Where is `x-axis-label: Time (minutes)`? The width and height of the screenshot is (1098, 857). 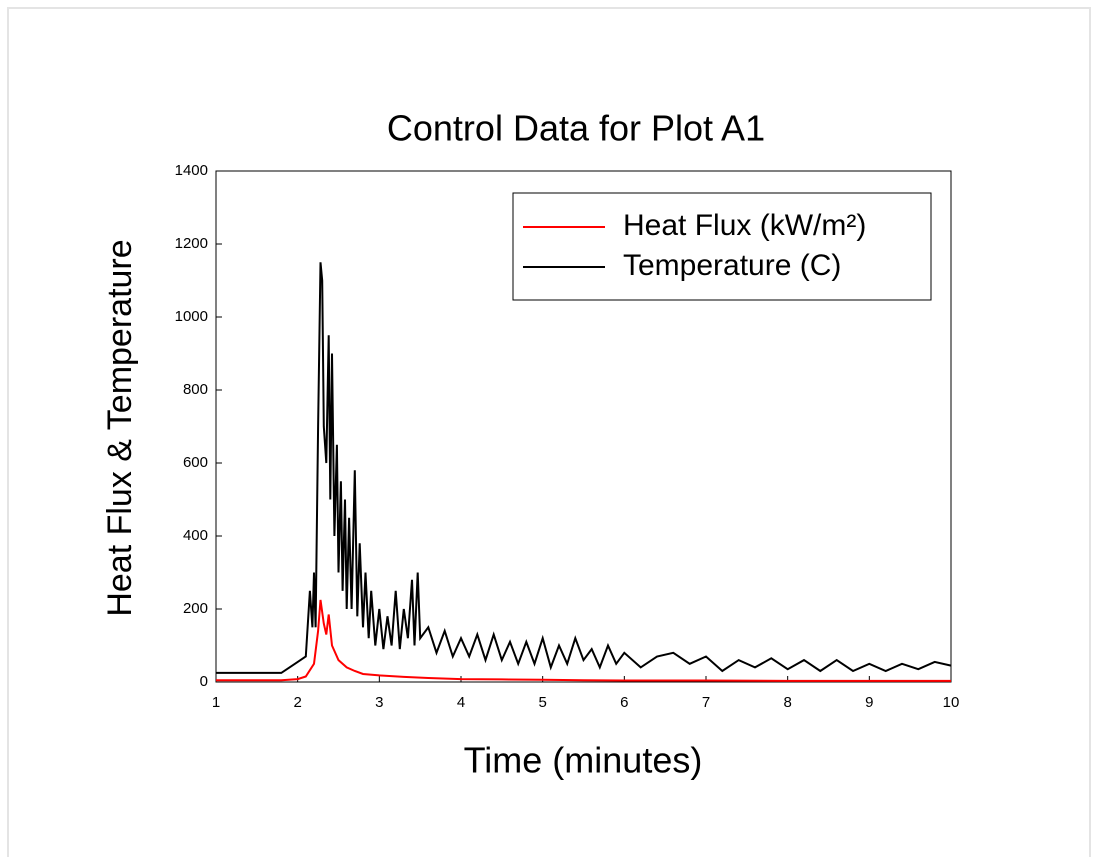
x-axis-label: Time (minutes) is located at coordinates (583, 760).